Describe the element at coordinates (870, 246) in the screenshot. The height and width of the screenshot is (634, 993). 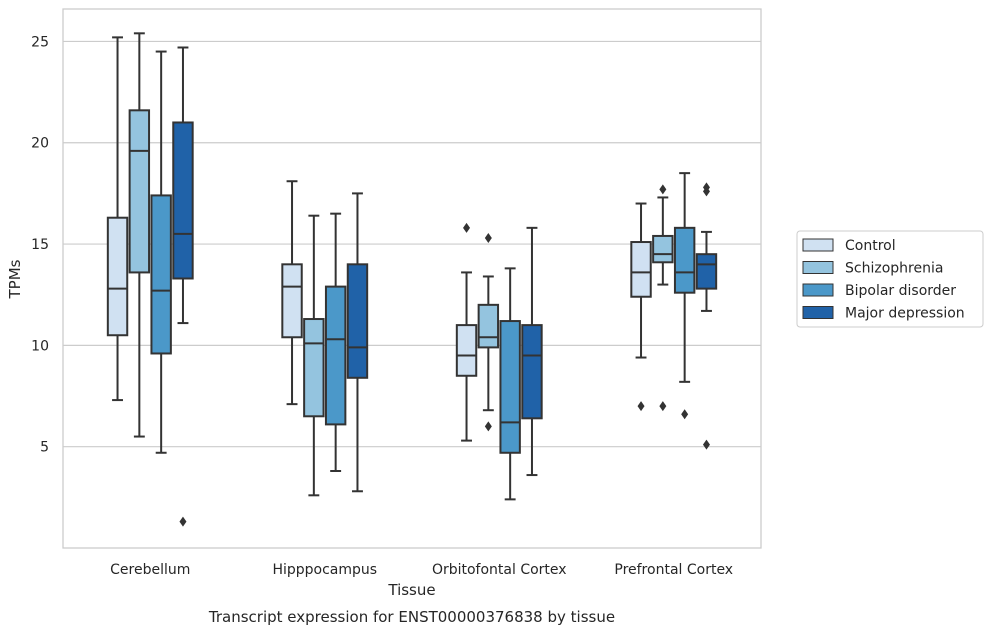
I see `legend-label: Control` at that location.